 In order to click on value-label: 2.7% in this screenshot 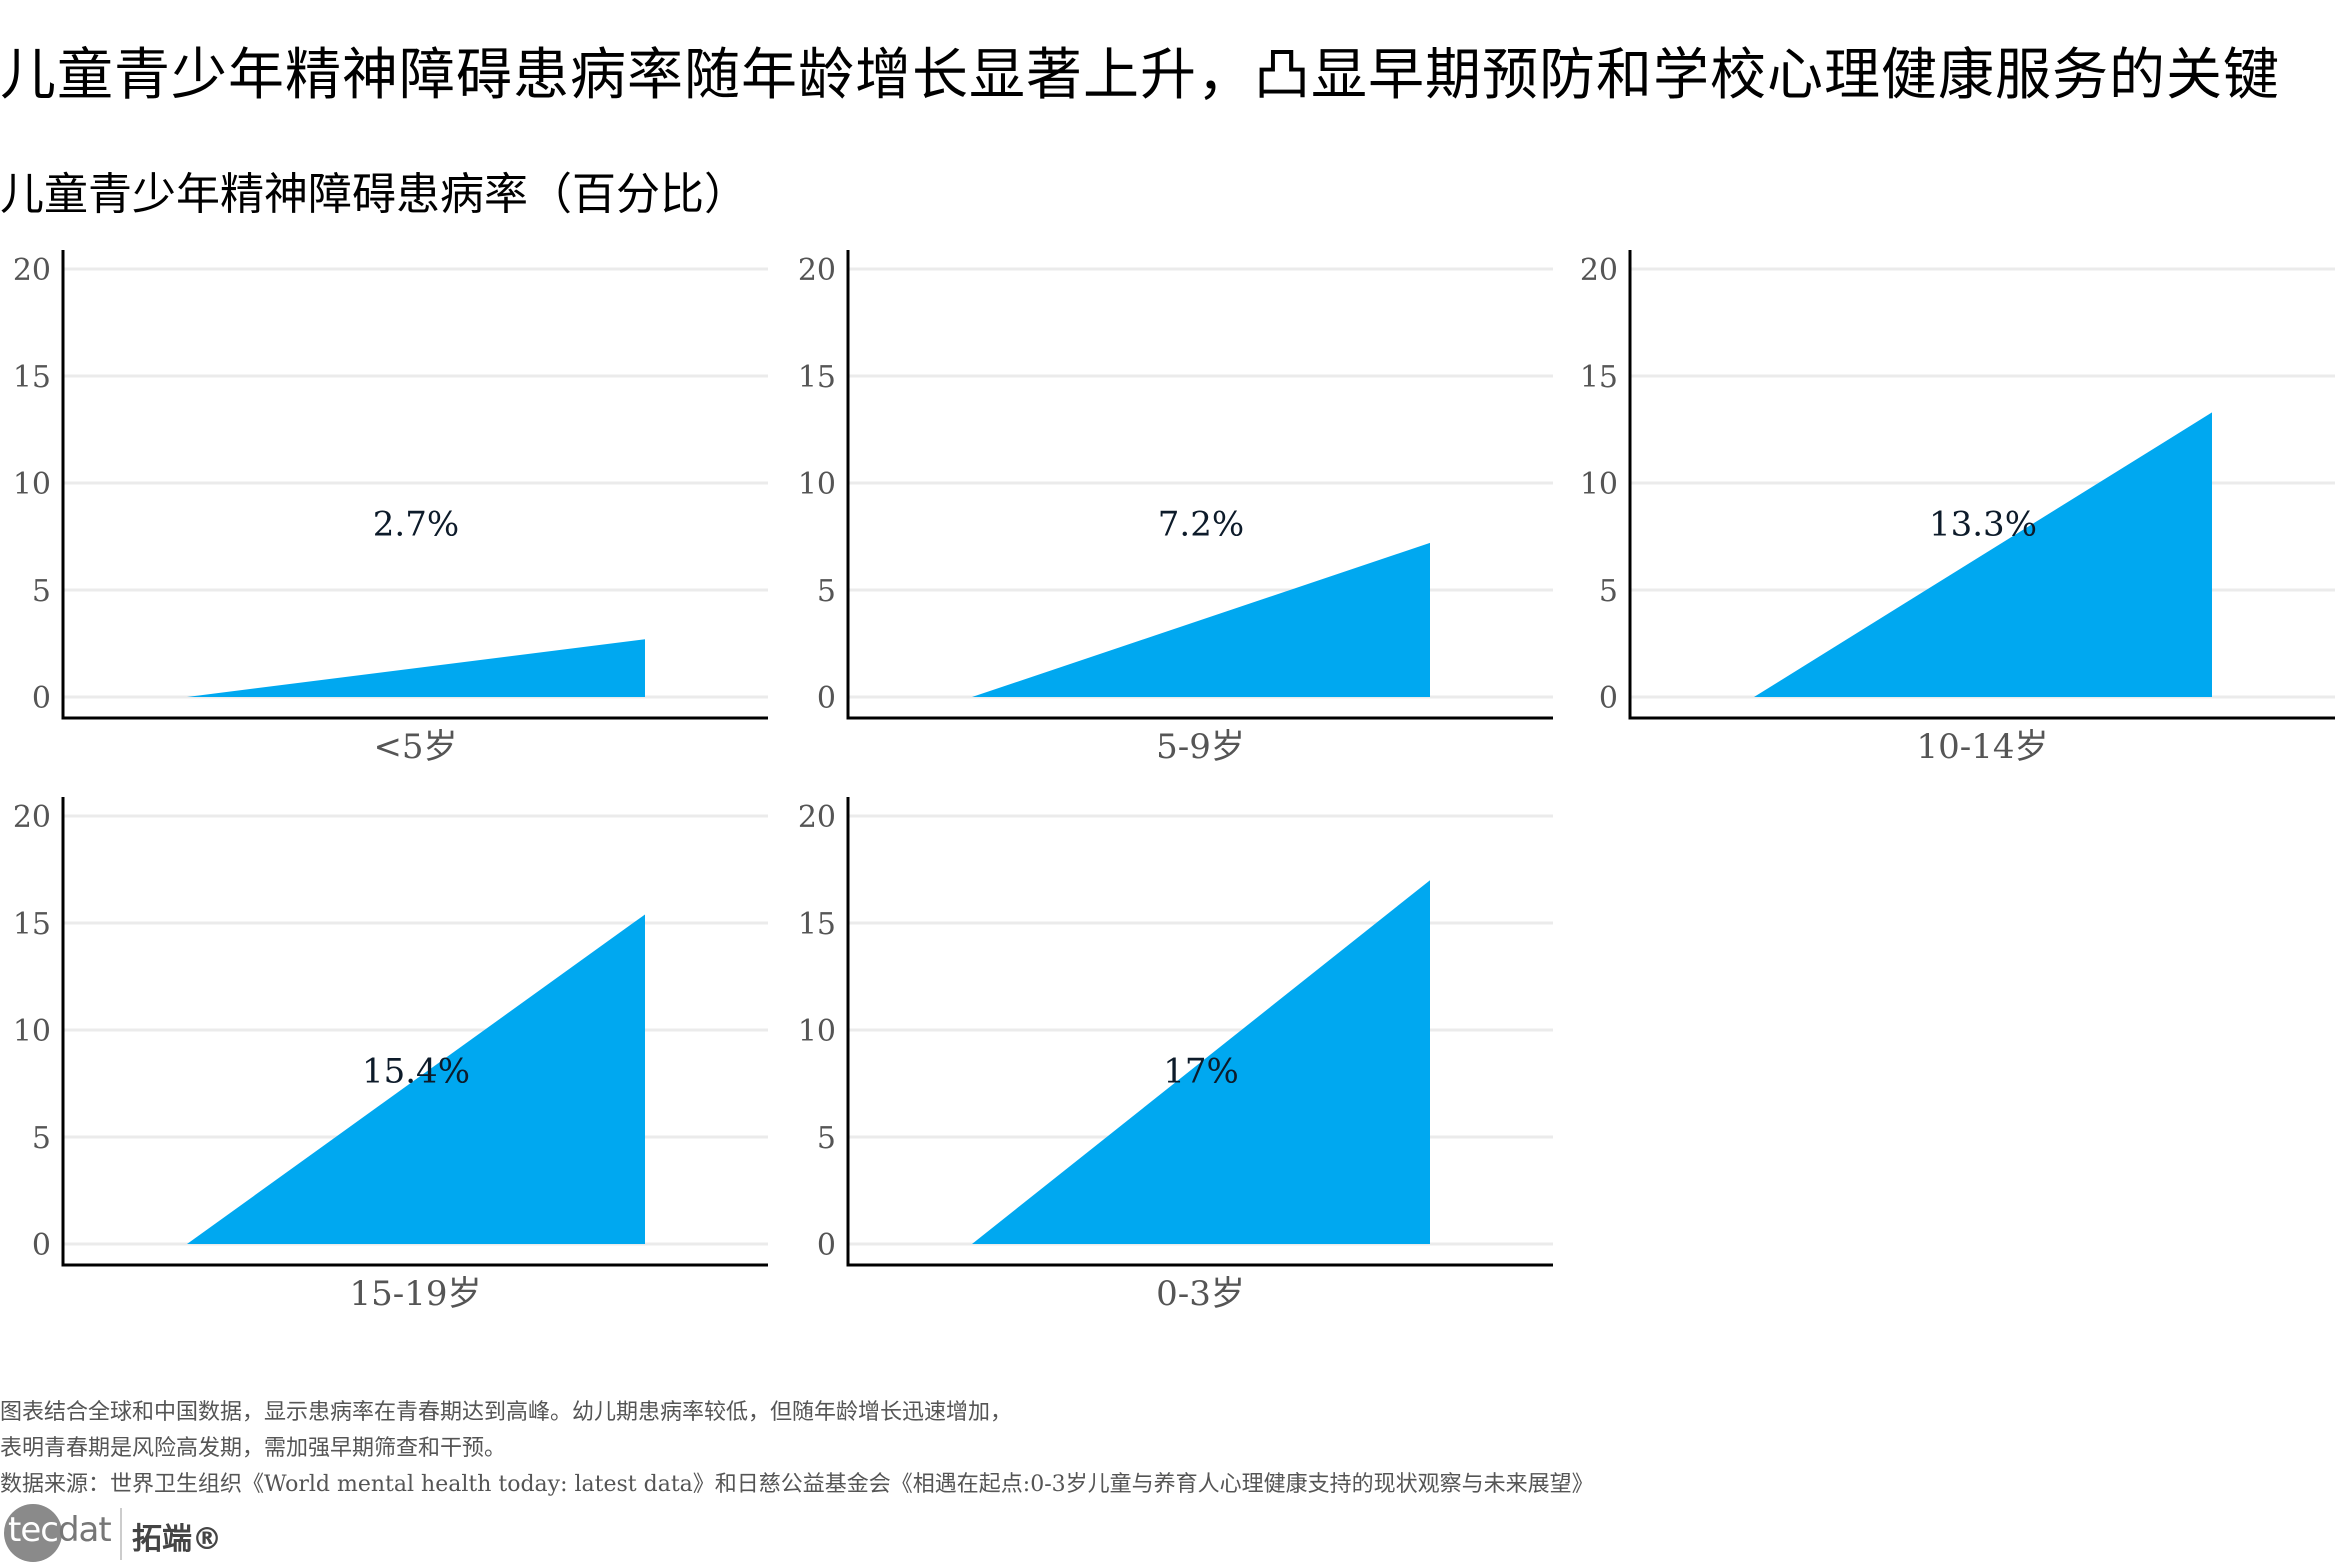, I will do `click(416, 525)`.